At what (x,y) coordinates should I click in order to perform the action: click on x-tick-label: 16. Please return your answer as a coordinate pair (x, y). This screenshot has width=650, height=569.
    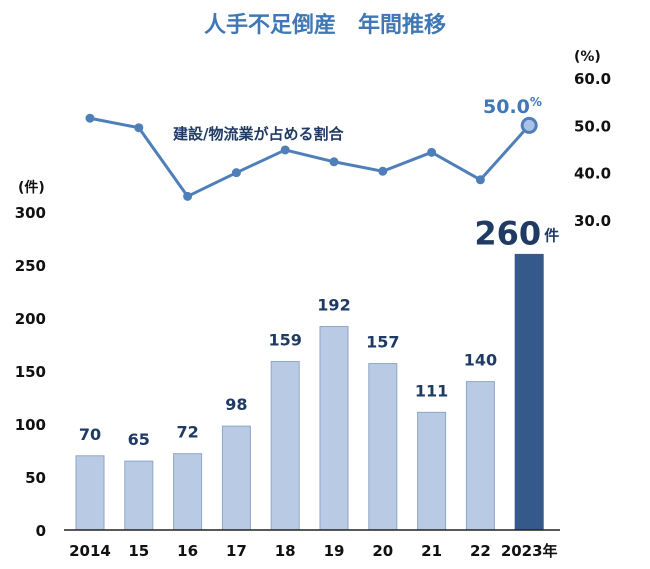
    Looking at the image, I should click on (187, 551).